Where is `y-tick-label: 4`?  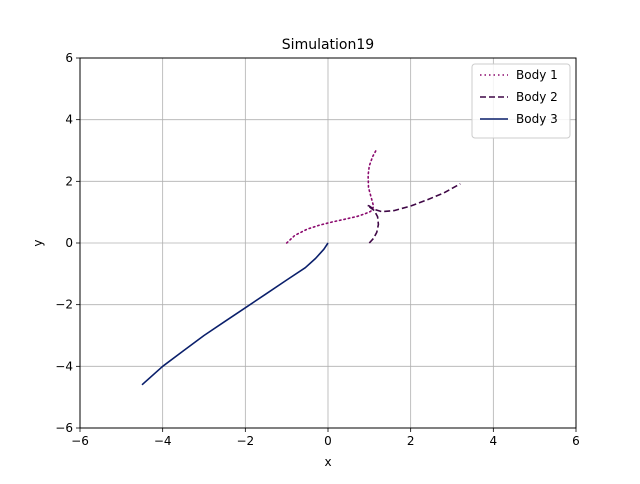
y-tick-label: 4 is located at coordinates (69, 120).